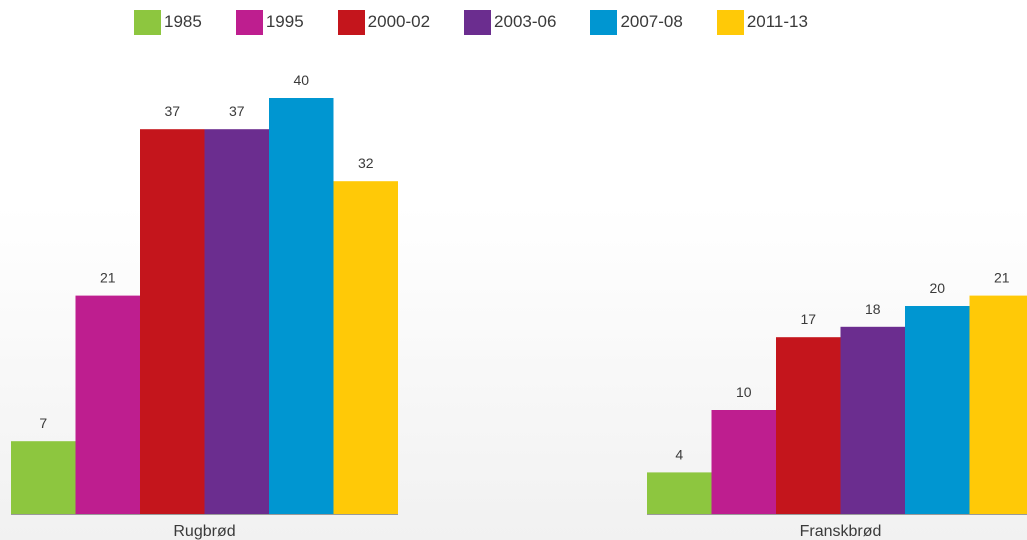 The height and width of the screenshot is (540, 1027). I want to click on legend-item-2011-13: 2011-13, so click(762, 22).